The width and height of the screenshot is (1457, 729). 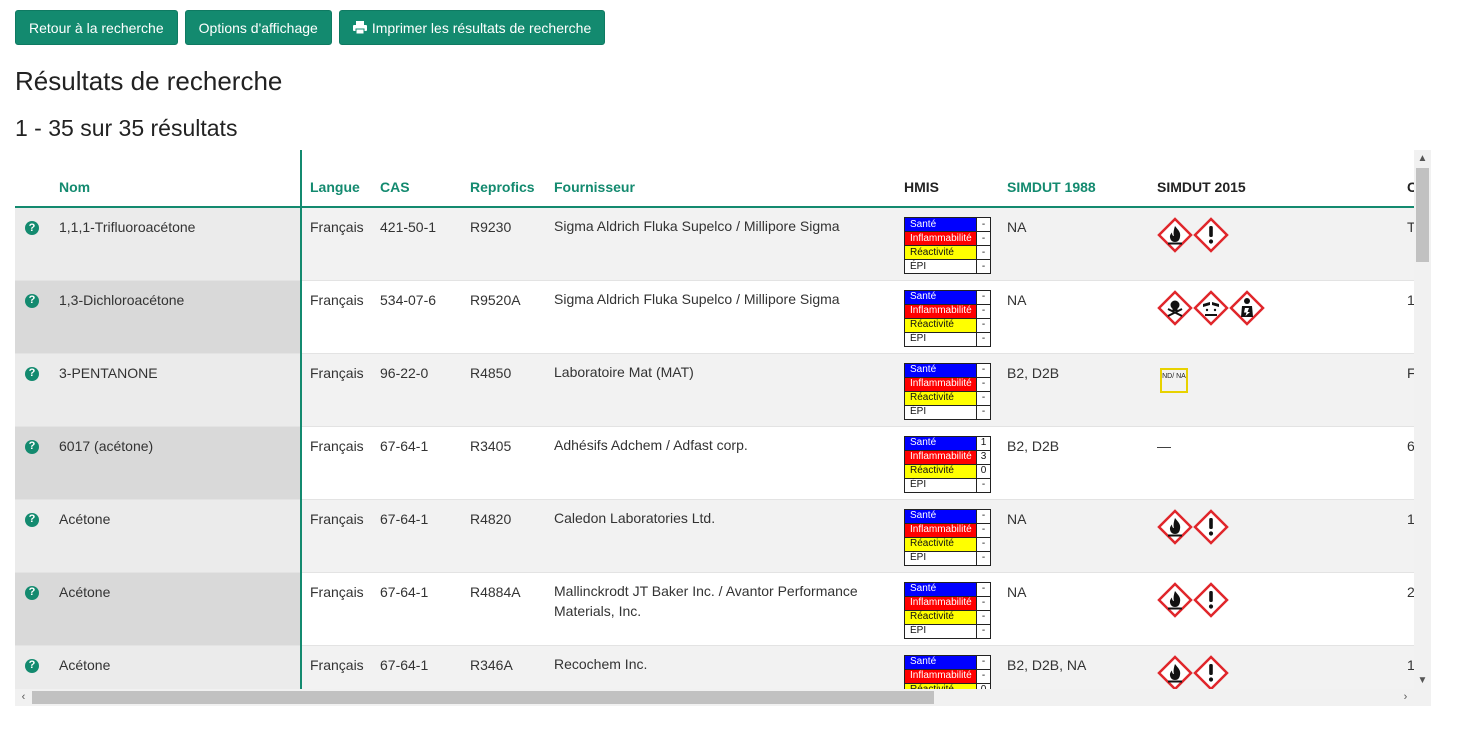 What do you see at coordinates (1422, 215) in the screenshot?
I see `vertical-scroll-thumb` at bounding box center [1422, 215].